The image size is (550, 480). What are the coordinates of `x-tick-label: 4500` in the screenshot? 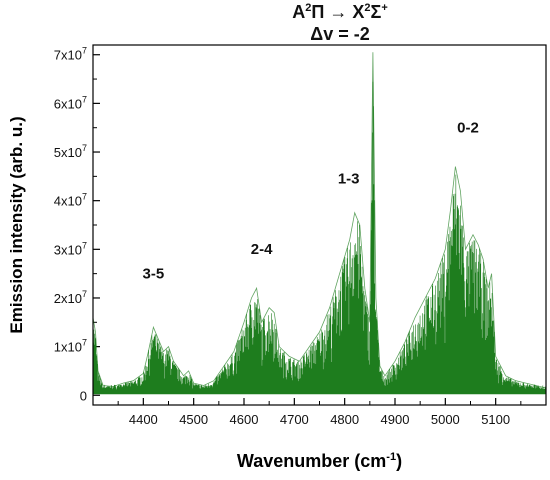 It's located at (193, 419).